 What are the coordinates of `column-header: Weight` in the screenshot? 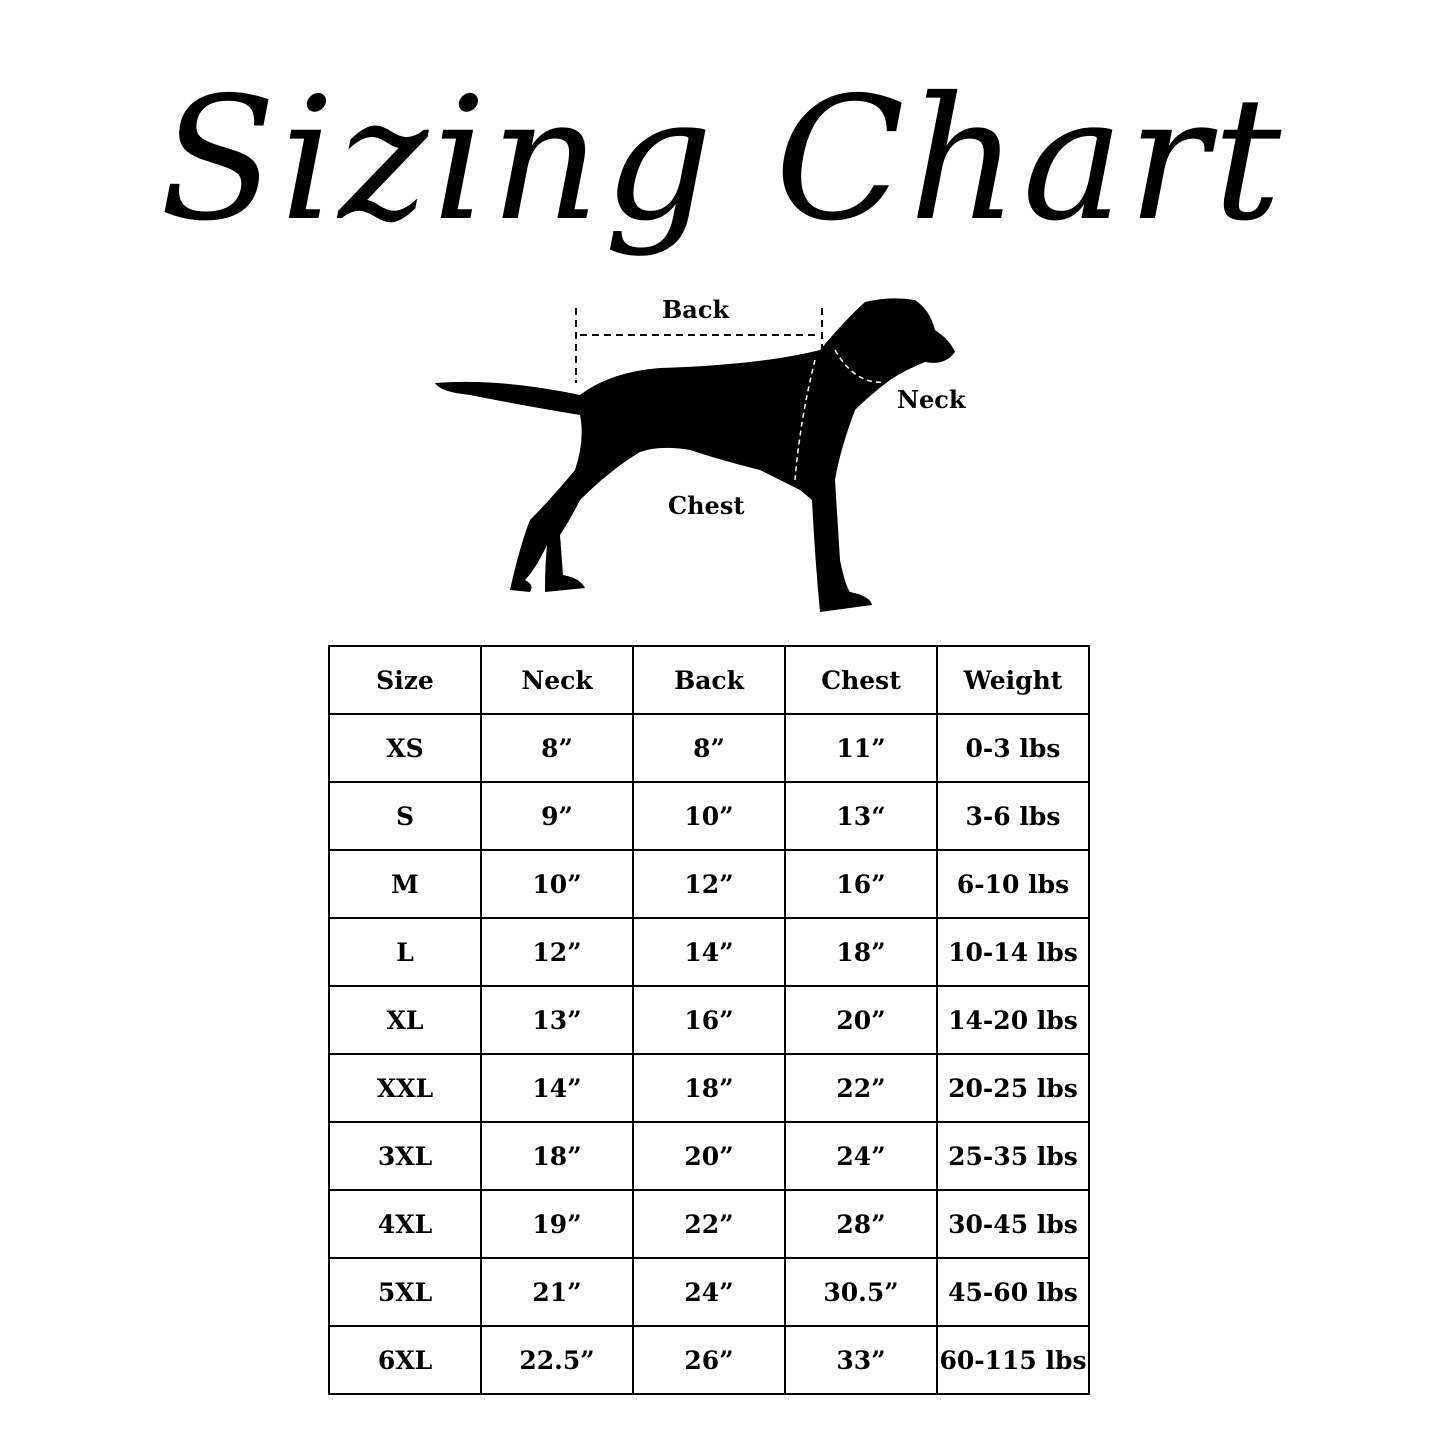 It's located at (1013, 680).